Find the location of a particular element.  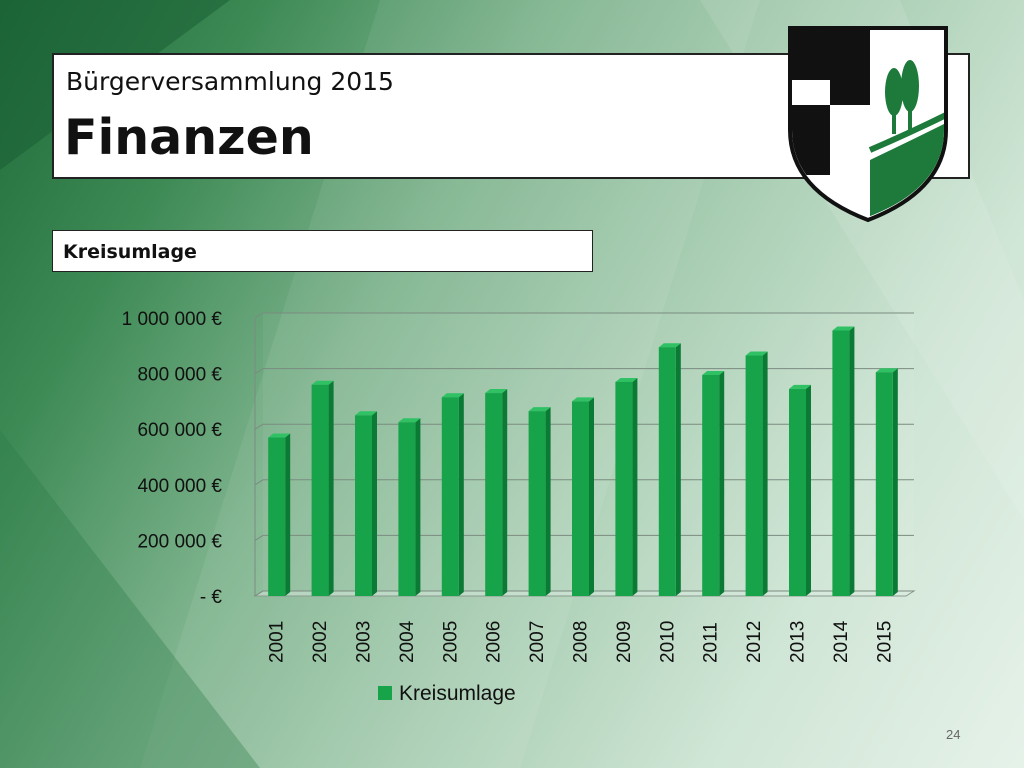

legend-label: Kreisumlage is located at coordinates (457, 693).